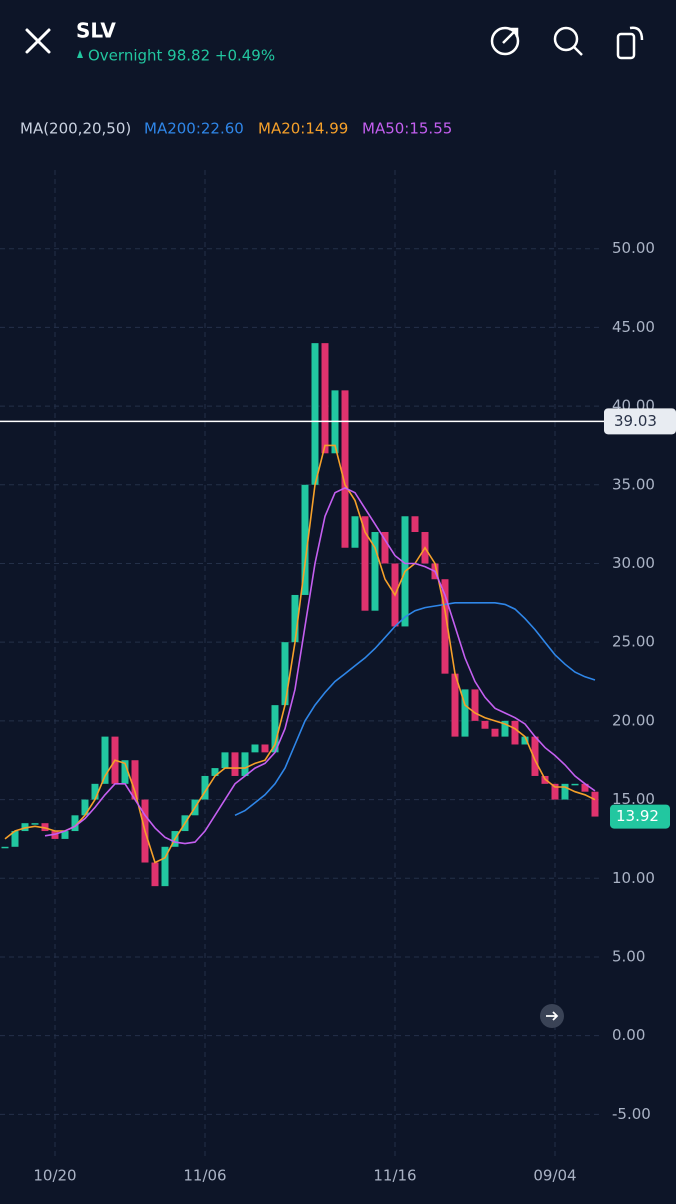 Image resolution: width=676 pixels, height=1204 pixels. What do you see at coordinates (194, 129) in the screenshot?
I see `legend-entry: MA200:22.60` at bounding box center [194, 129].